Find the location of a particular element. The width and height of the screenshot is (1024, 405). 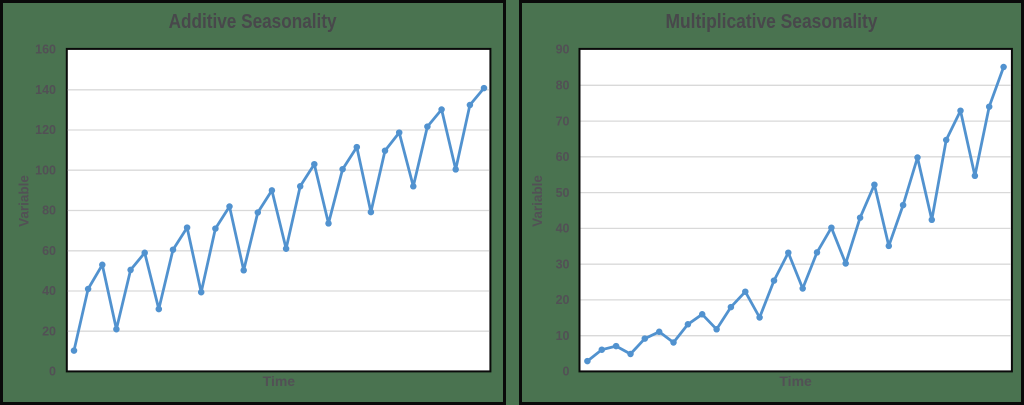

svg-text: Additive Seasonality is located at coordinates (253, 22).